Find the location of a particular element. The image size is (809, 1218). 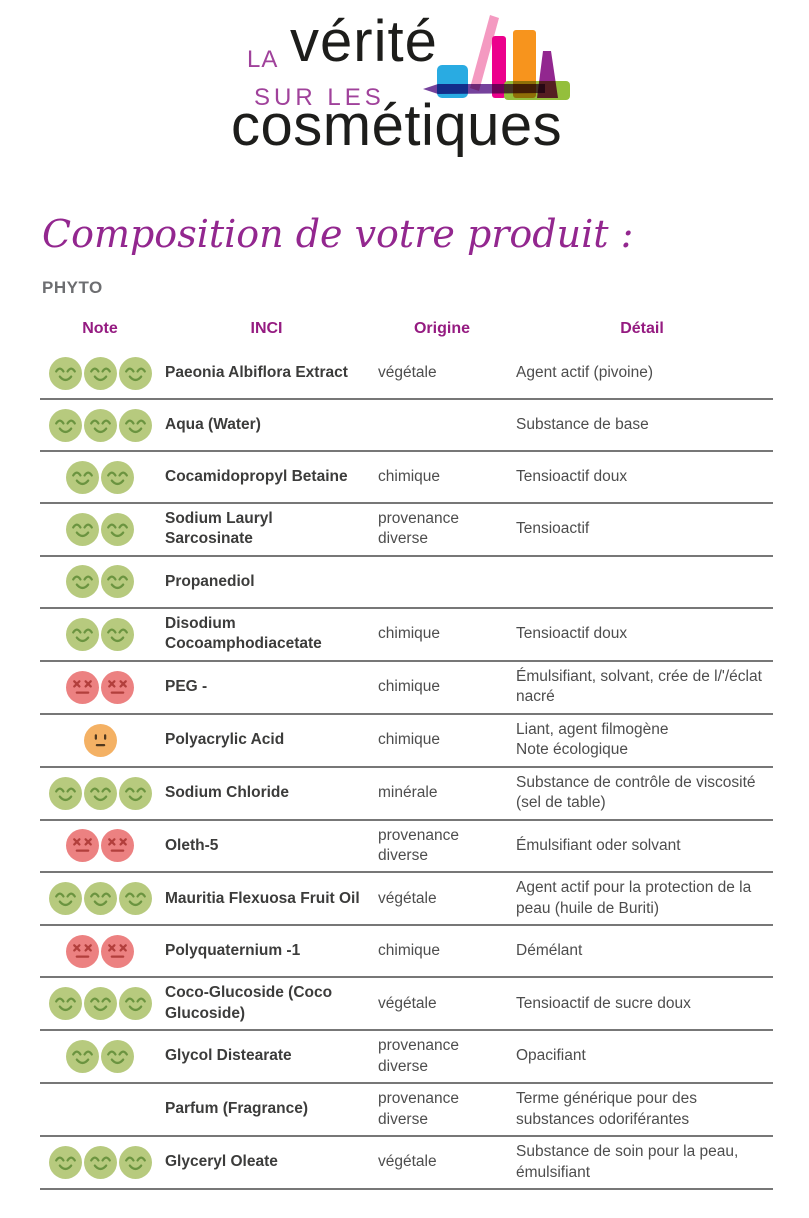

inci-name: Coco-Glucoside (Coco Glucoside) is located at coordinates (249, 1003).